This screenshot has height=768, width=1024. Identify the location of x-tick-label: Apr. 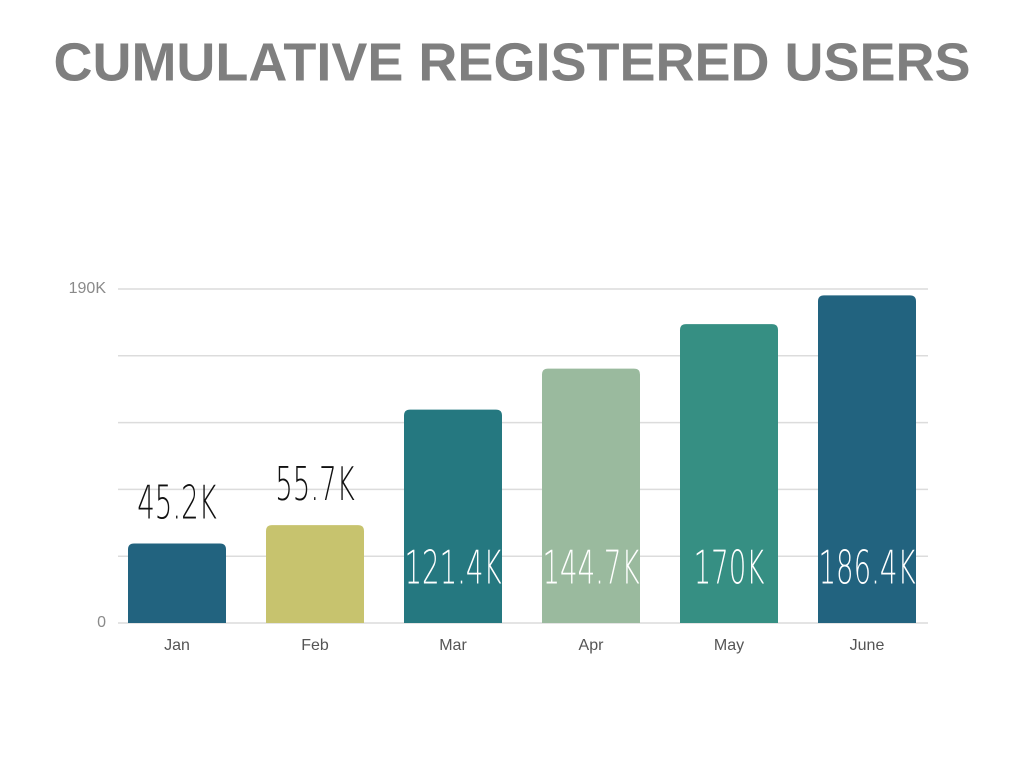
(592, 645).